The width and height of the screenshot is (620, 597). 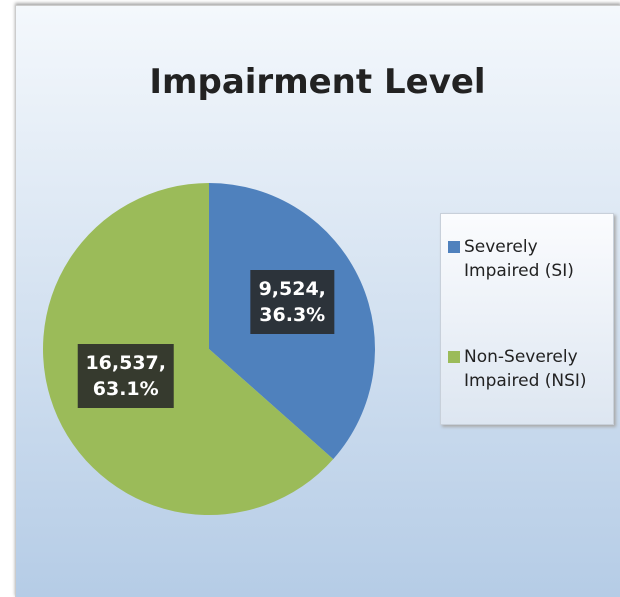 I want to click on chart-title: Impairment Level, so click(x=317, y=82).